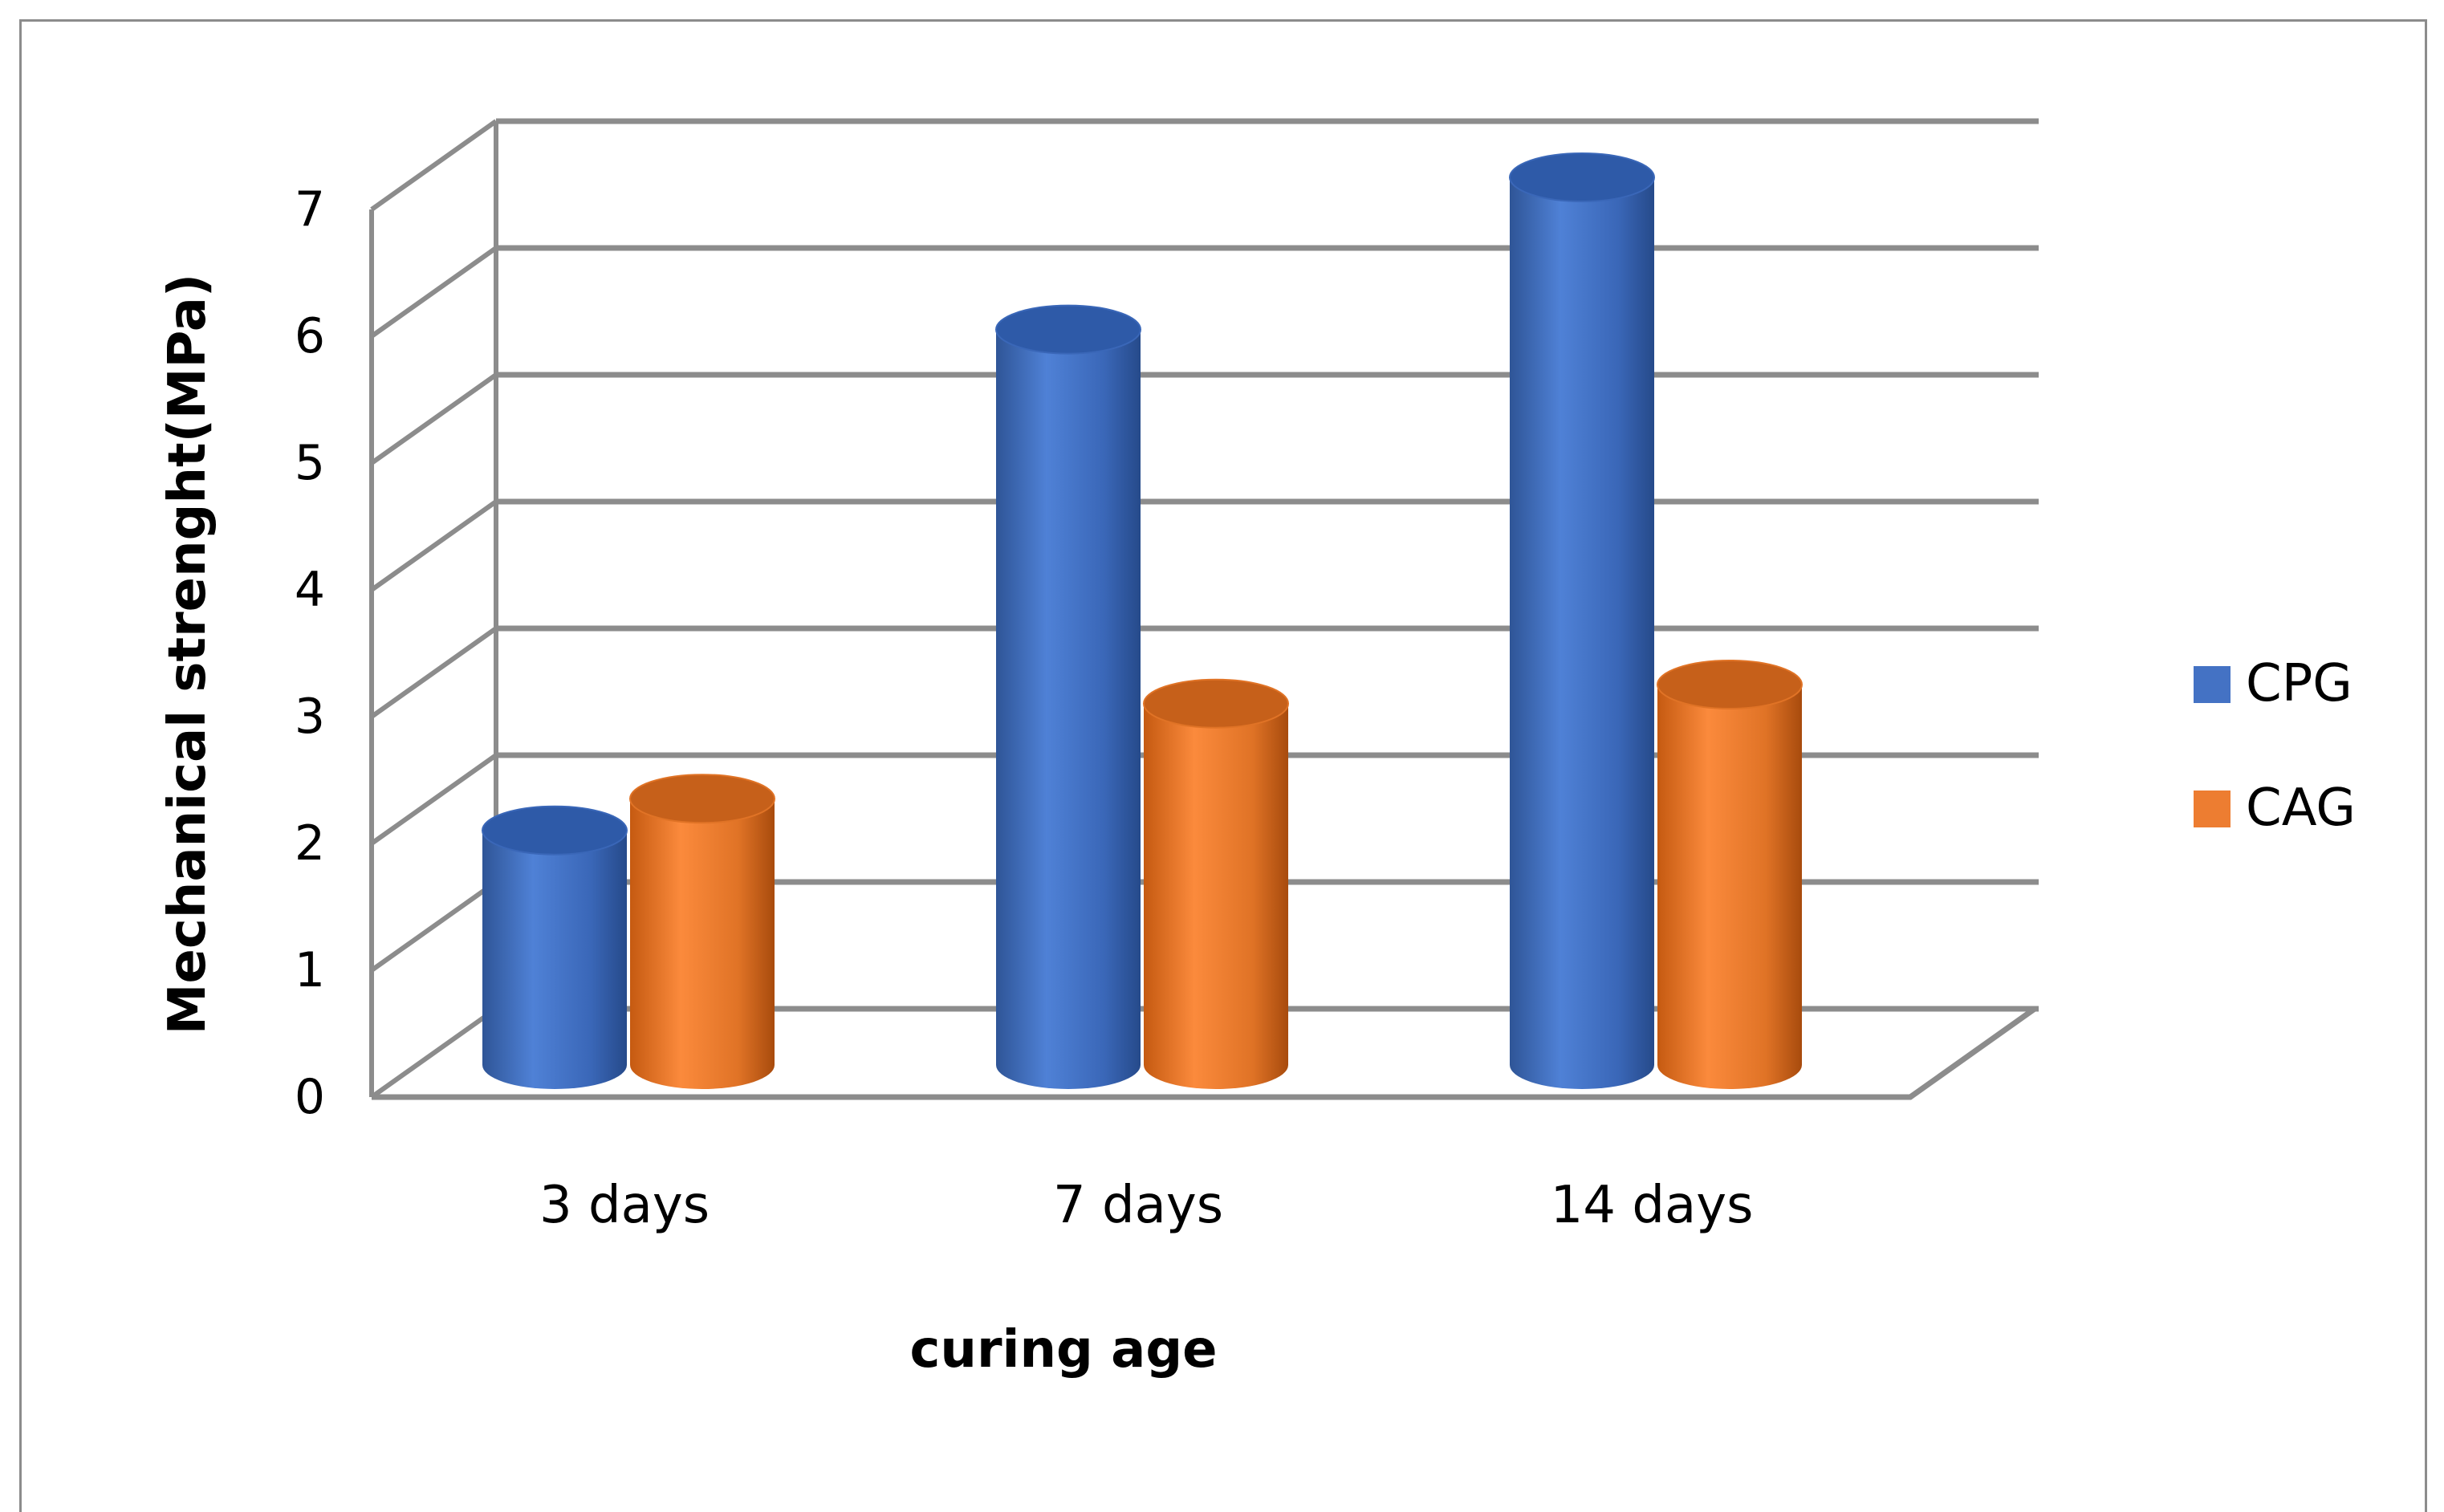 This screenshot has height=1512, width=2444. I want to click on y-tick-label-7: 7, so click(310, 209).